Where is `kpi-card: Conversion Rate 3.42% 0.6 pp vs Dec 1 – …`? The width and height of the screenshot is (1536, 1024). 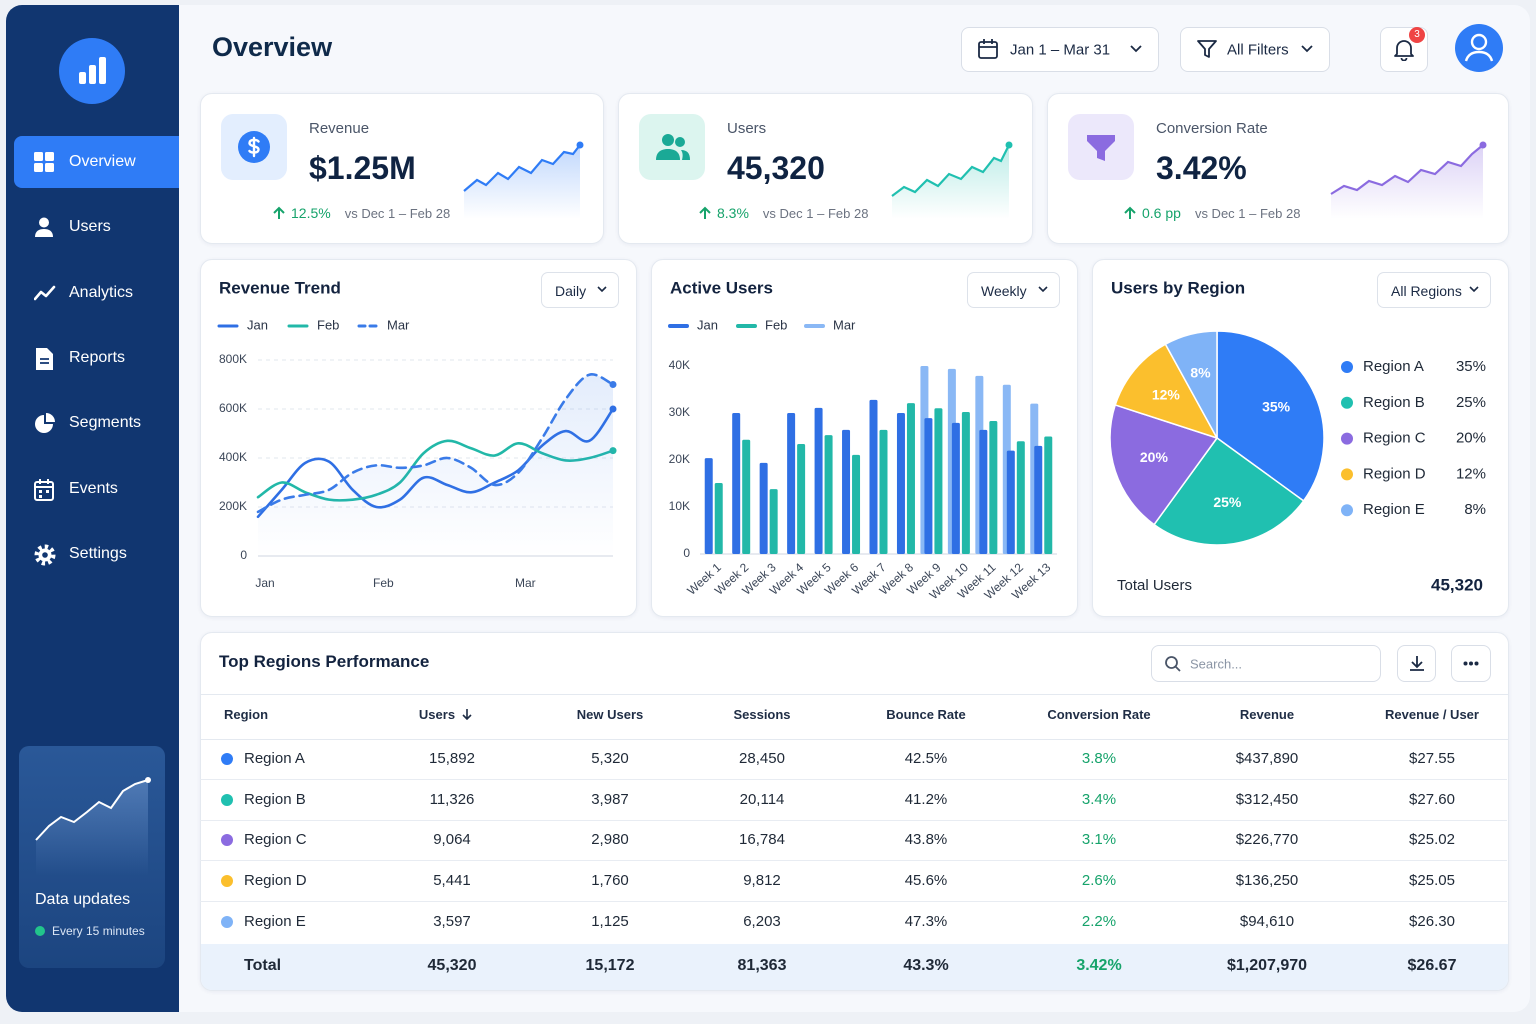 kpi-card: Conversion Rate 3.42% 0.6 pp vs Dec 1 – … is located at coordinates (1278, 168).